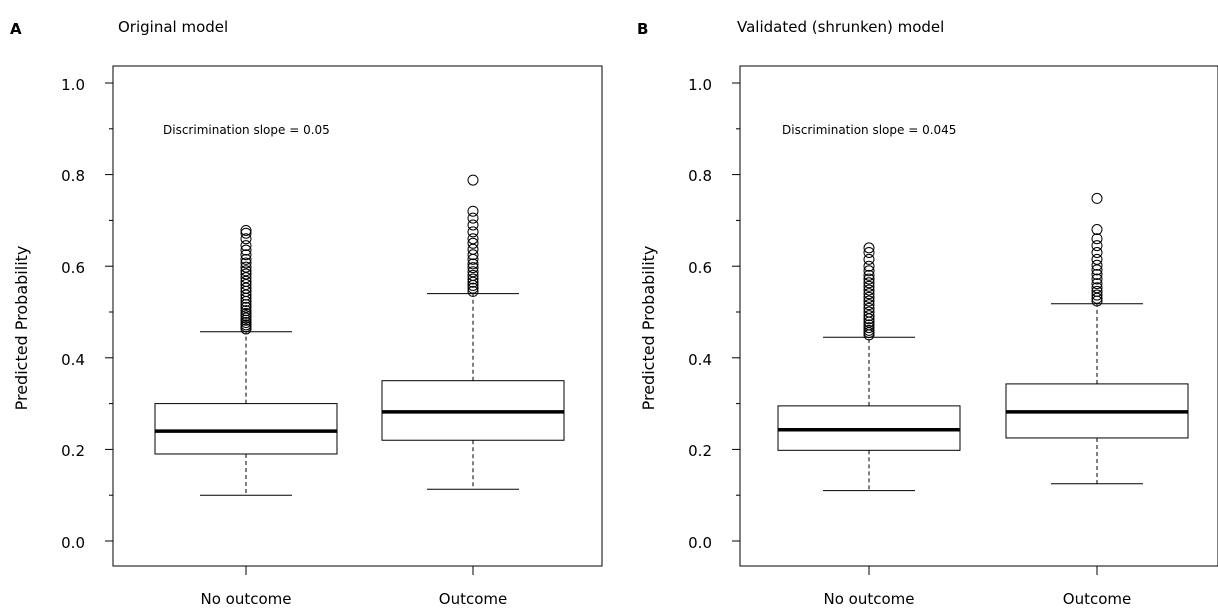 The height and width of the screenshot is (612, 1218). Describe the element at coordinates (246, 429) in the screenshot. I see `panel-a-no-outcome-box` at that location.